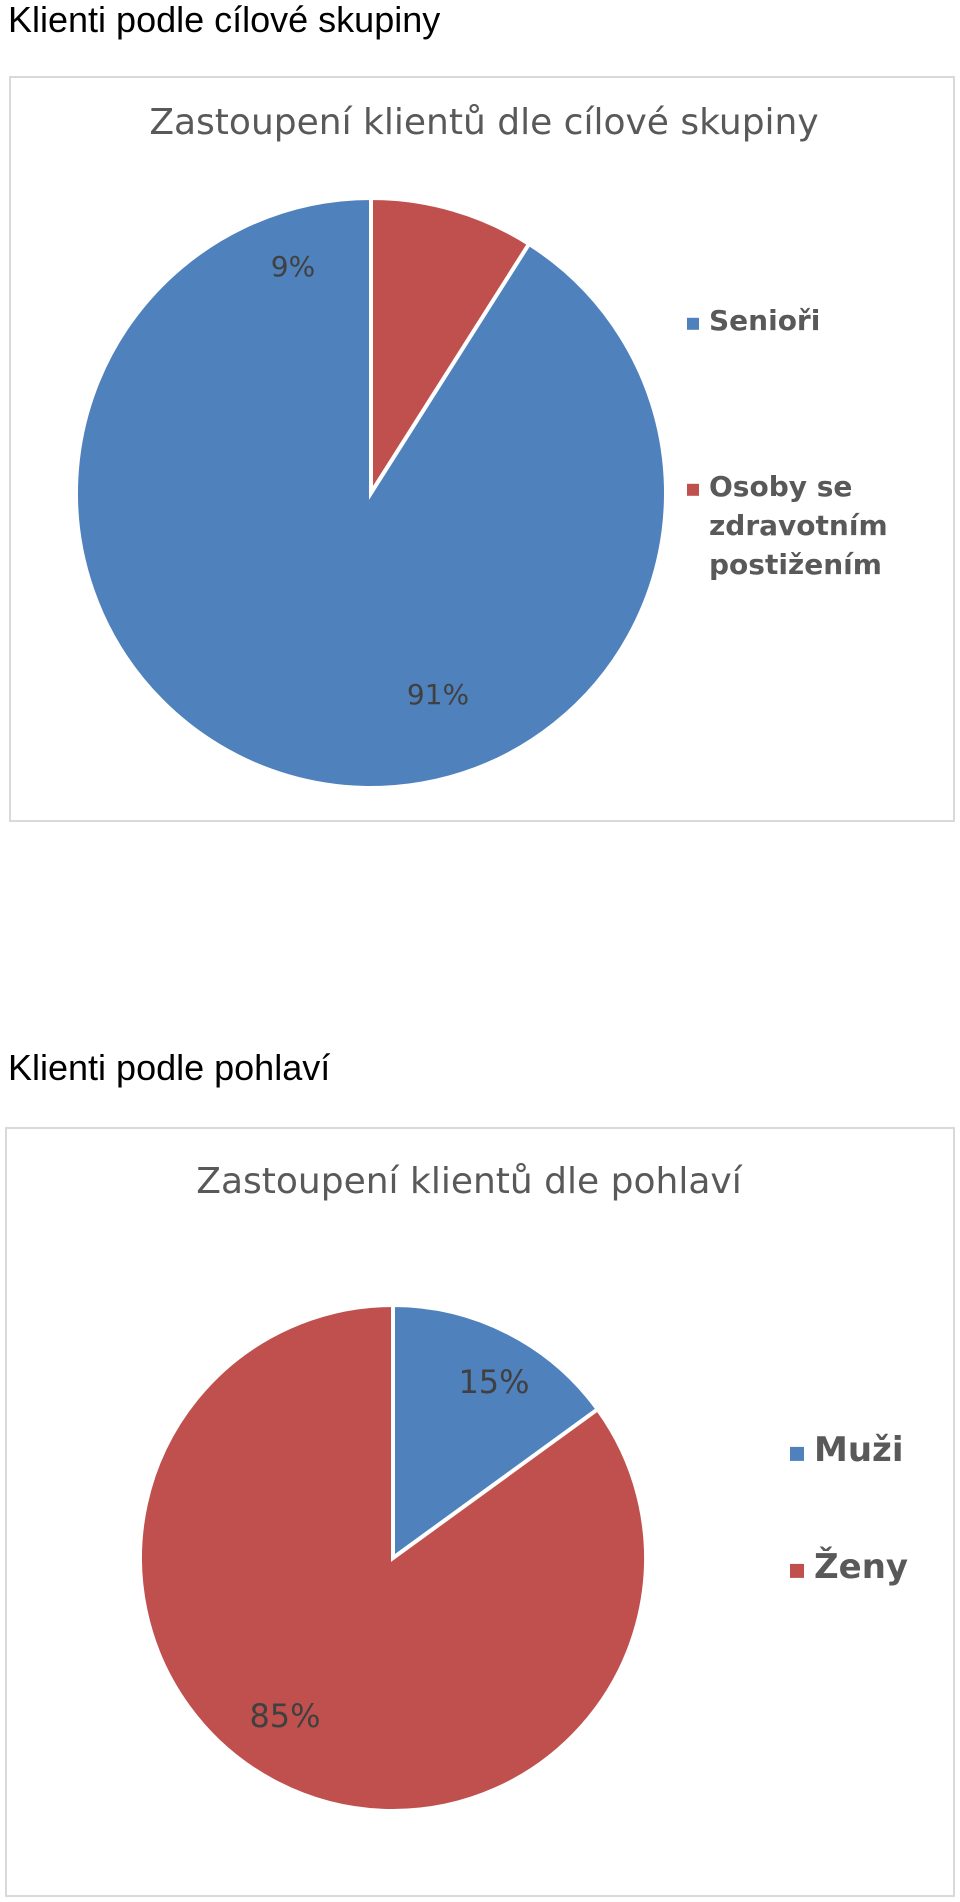  Describe the element at coordinates (493, 1382) in the screenshot. I see `data-label: 15%` at that location.